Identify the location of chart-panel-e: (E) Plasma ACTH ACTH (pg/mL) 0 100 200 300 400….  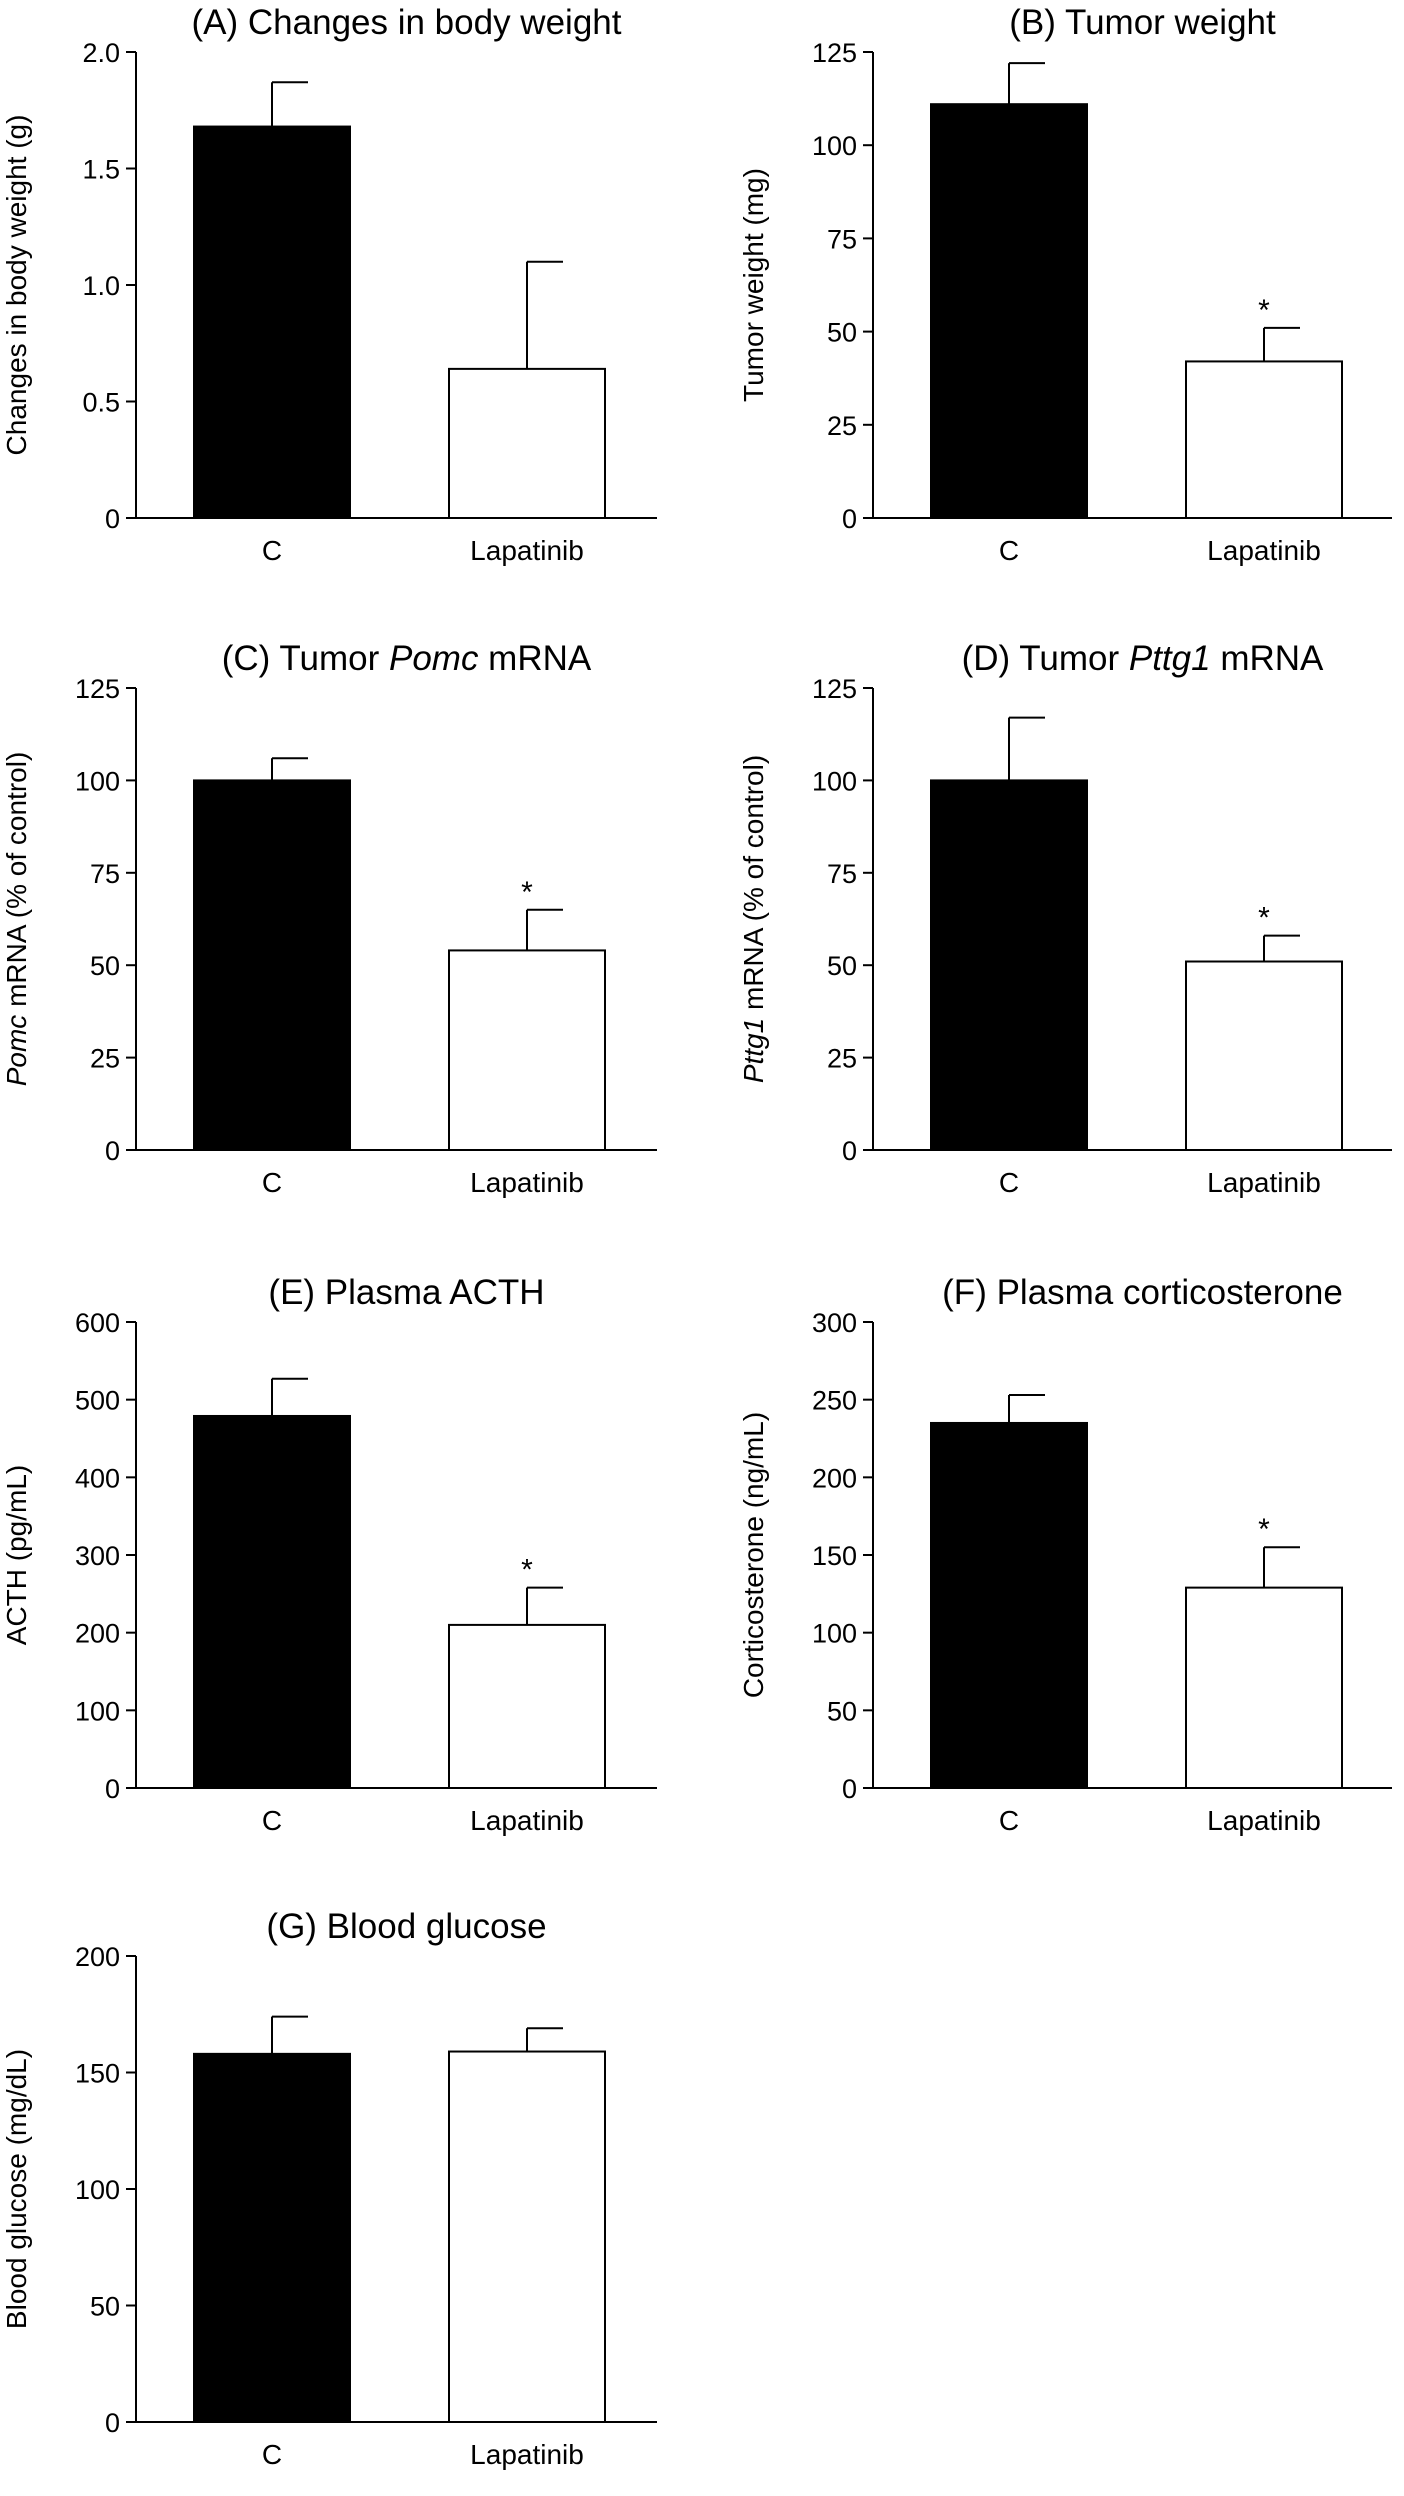
(329, 1554).